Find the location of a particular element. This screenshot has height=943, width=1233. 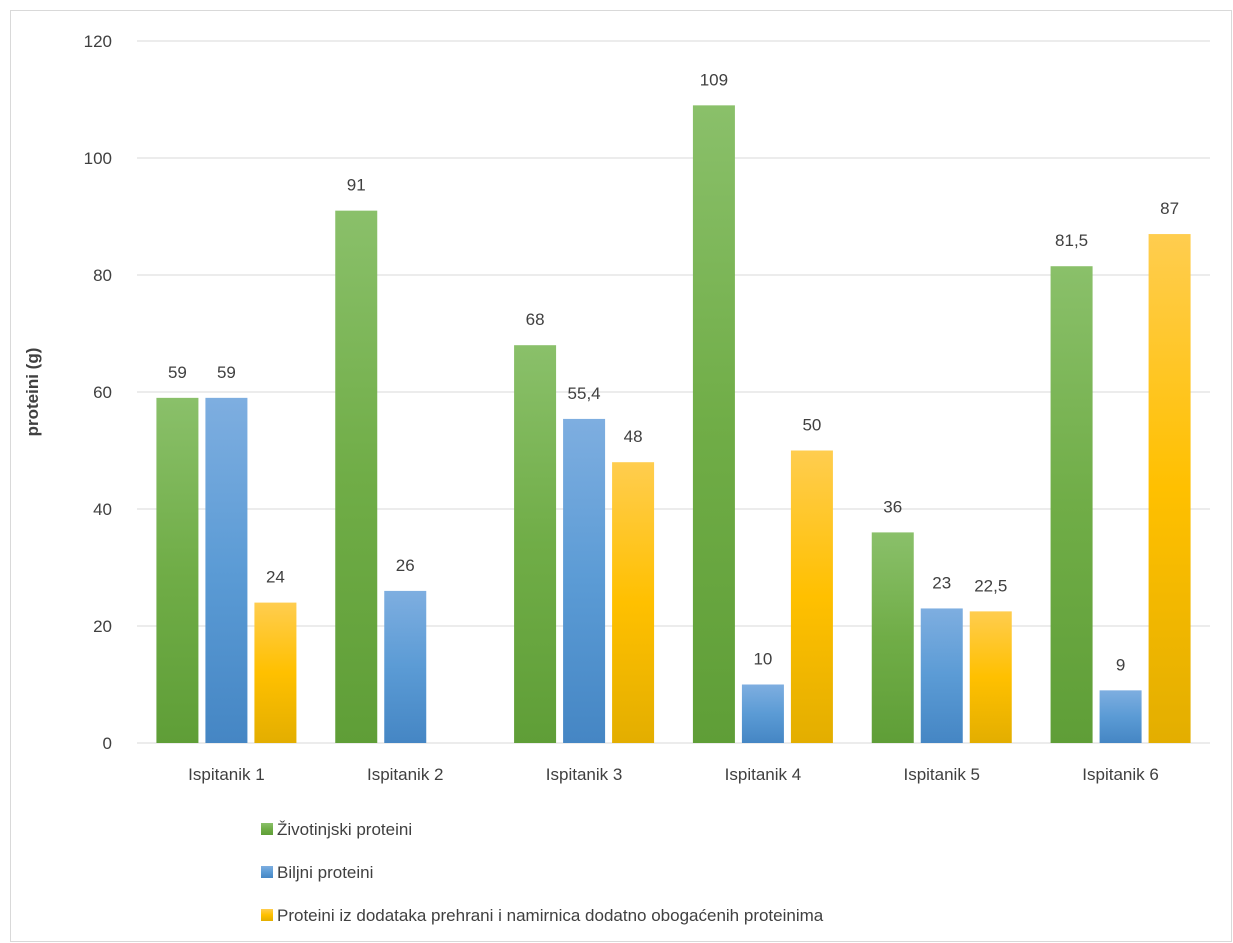

y-tick-label: 20 is located at coordinates (102, 626).